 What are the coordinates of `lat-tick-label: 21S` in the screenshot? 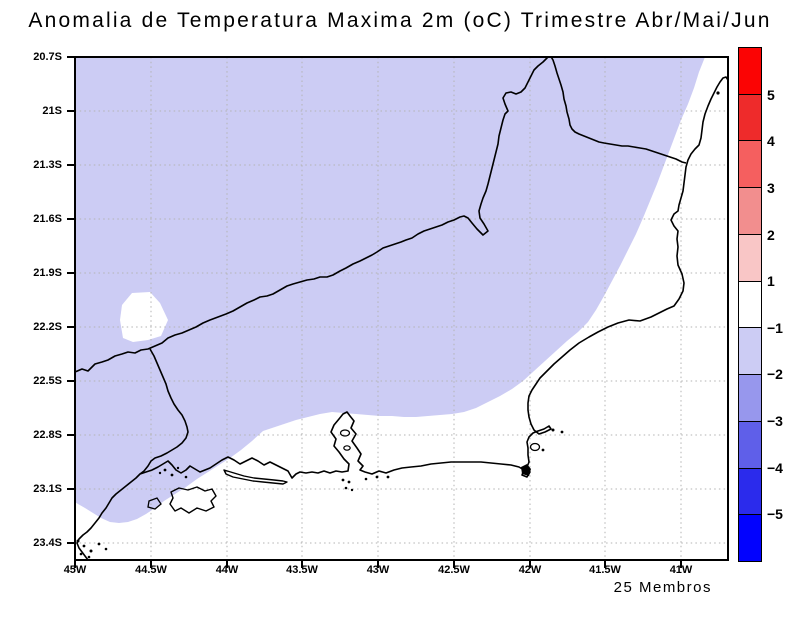 It's located at (52, 111).